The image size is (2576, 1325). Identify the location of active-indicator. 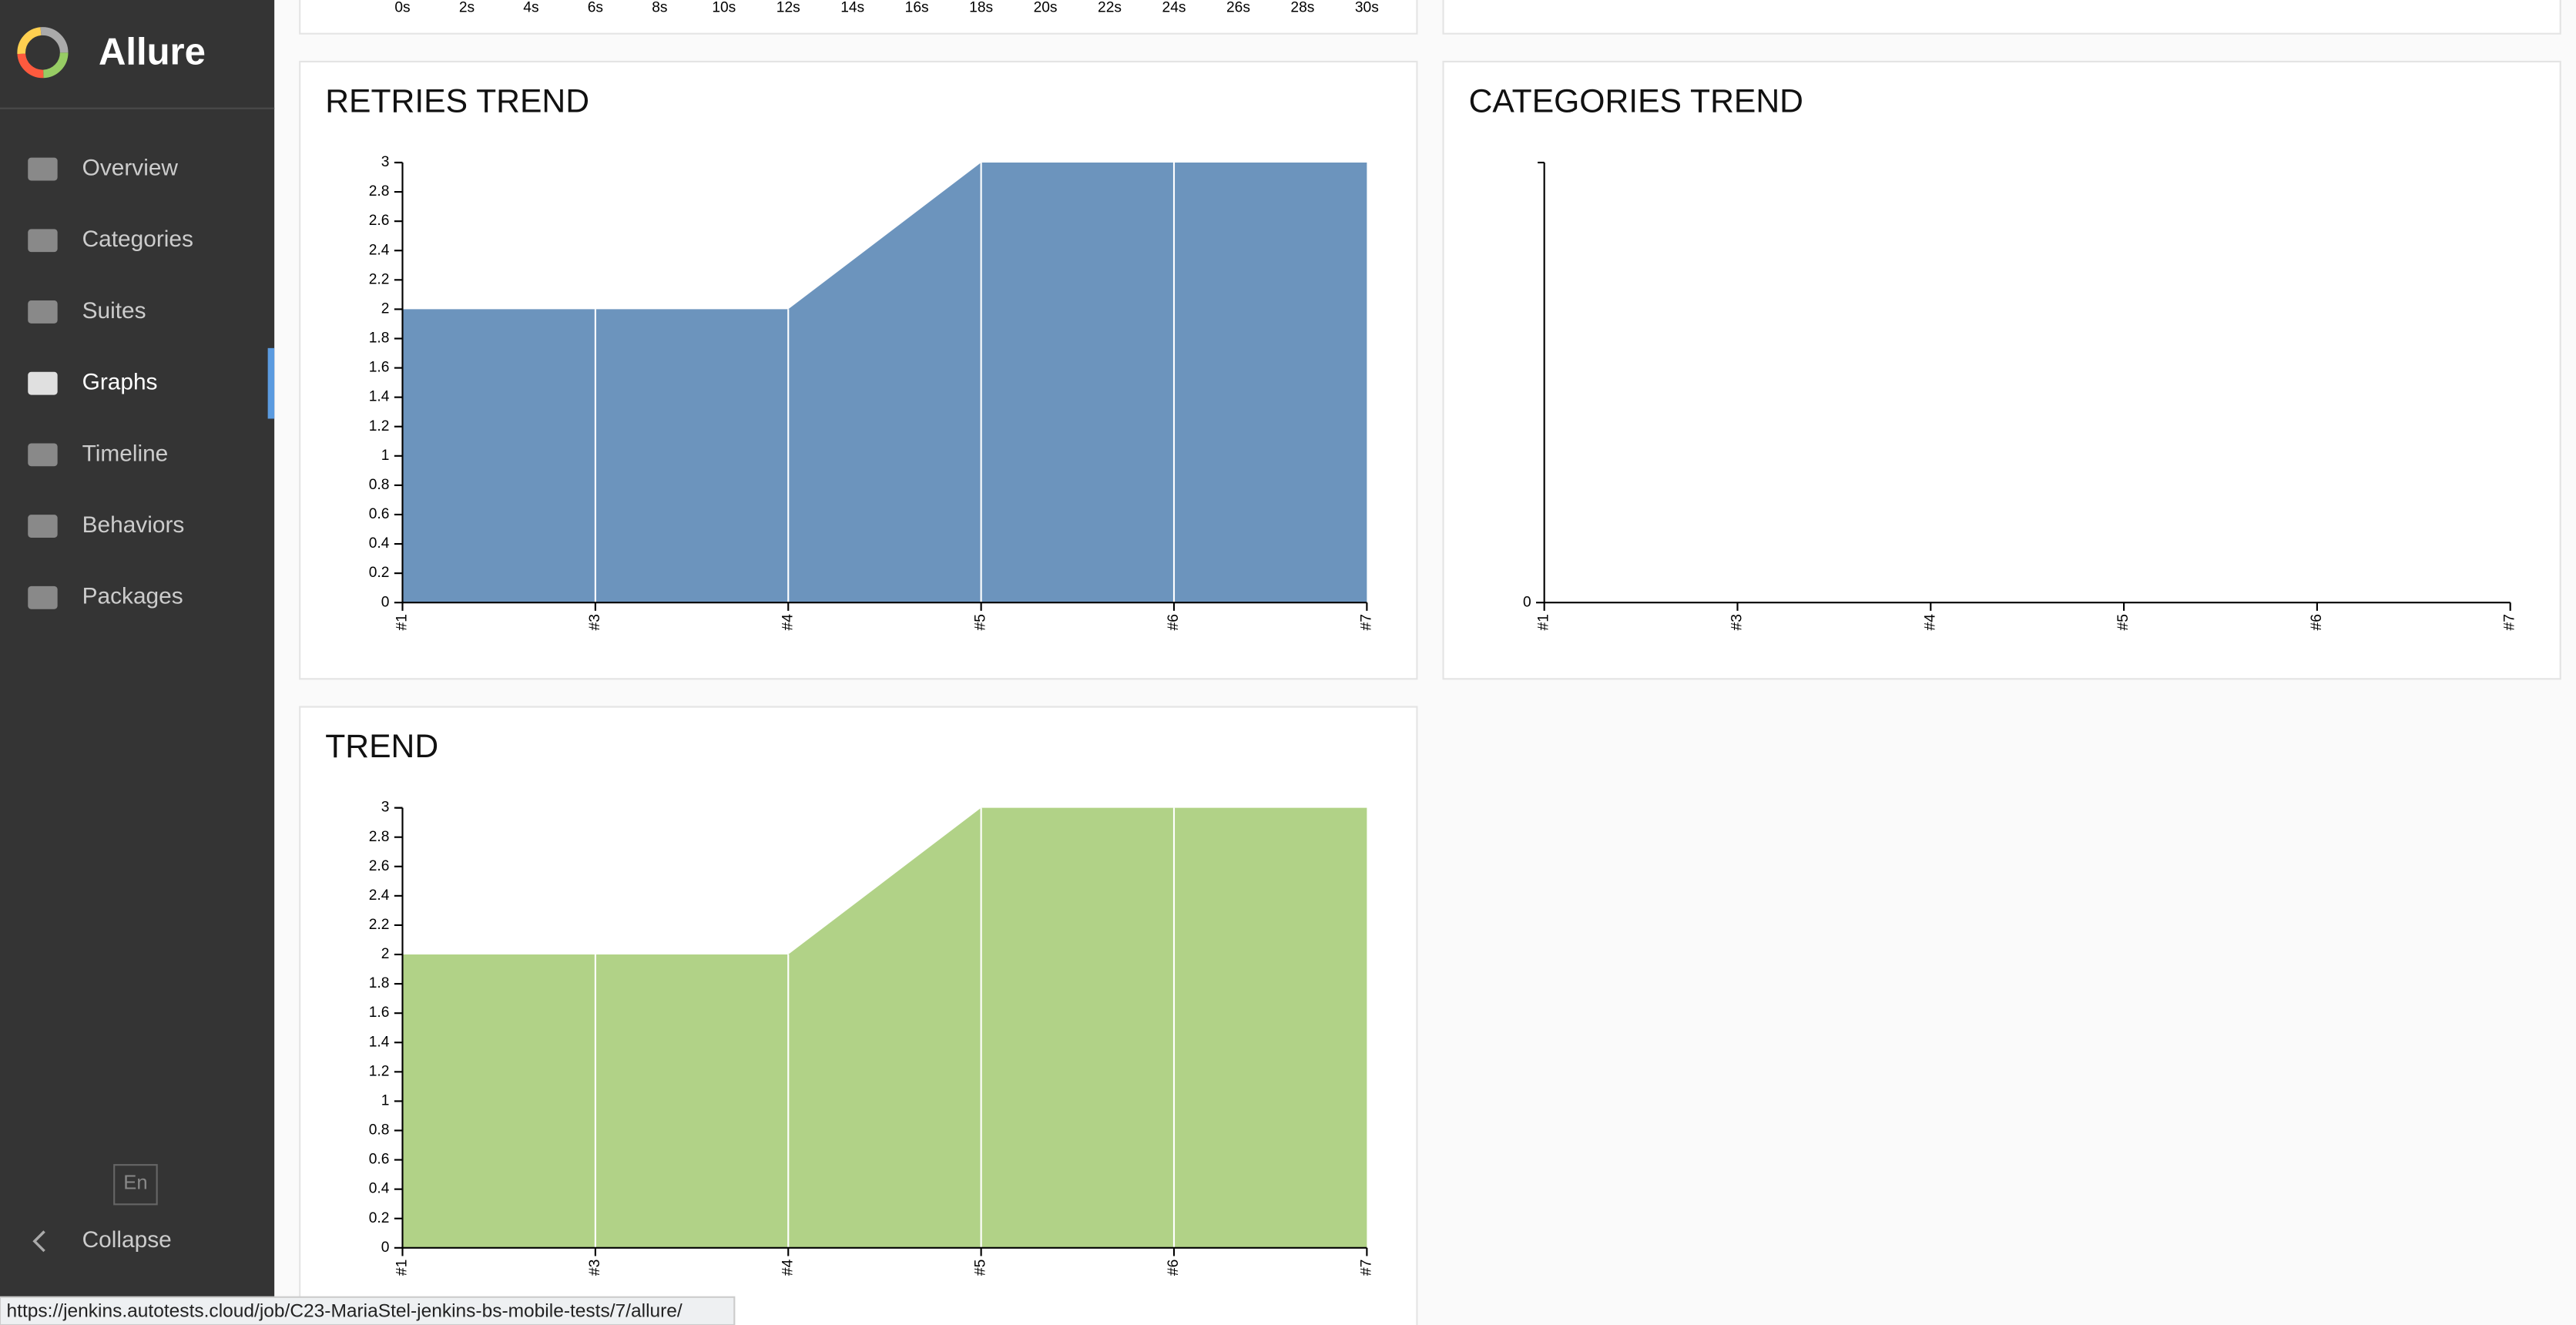
(271, 383).